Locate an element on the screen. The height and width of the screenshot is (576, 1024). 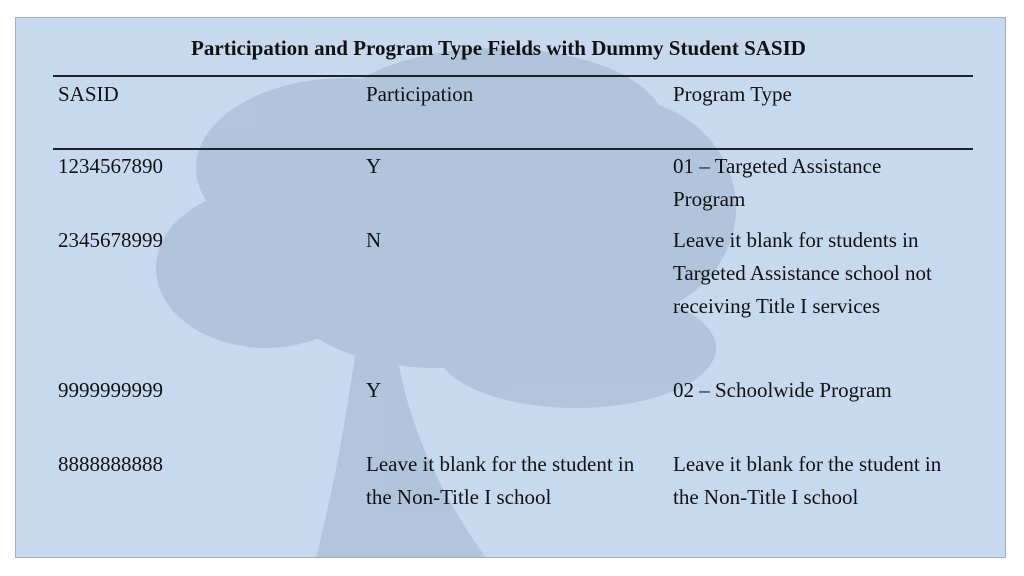
cell-sasid: 2345678999 is located at coordinates (110, 240).